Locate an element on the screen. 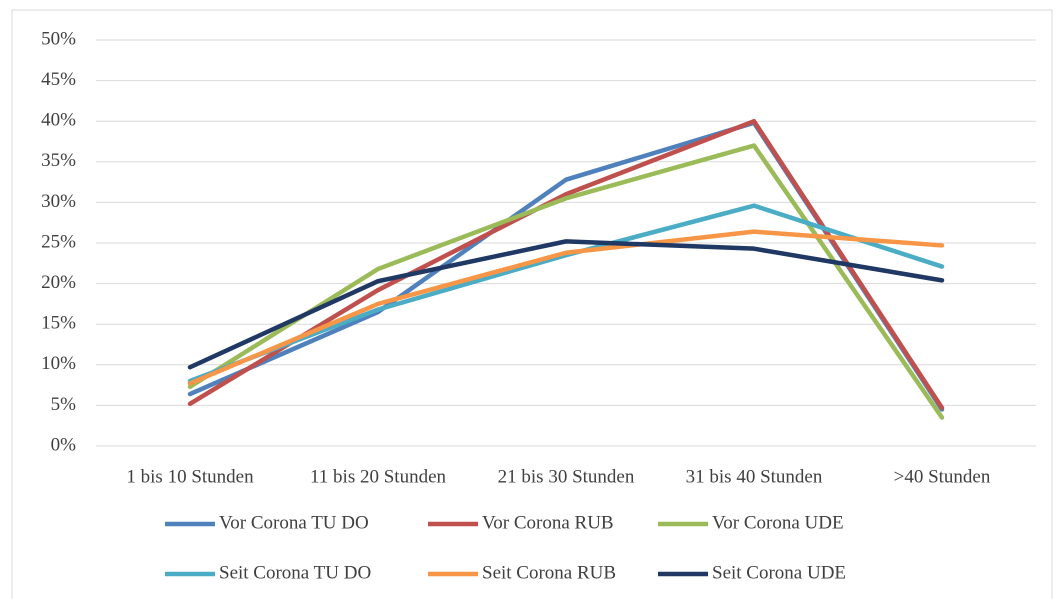 The height and width of the screenshot is (599, 1058). x-tick-label: 11 bis 20 Stunden is located at coordinates (378, 476).